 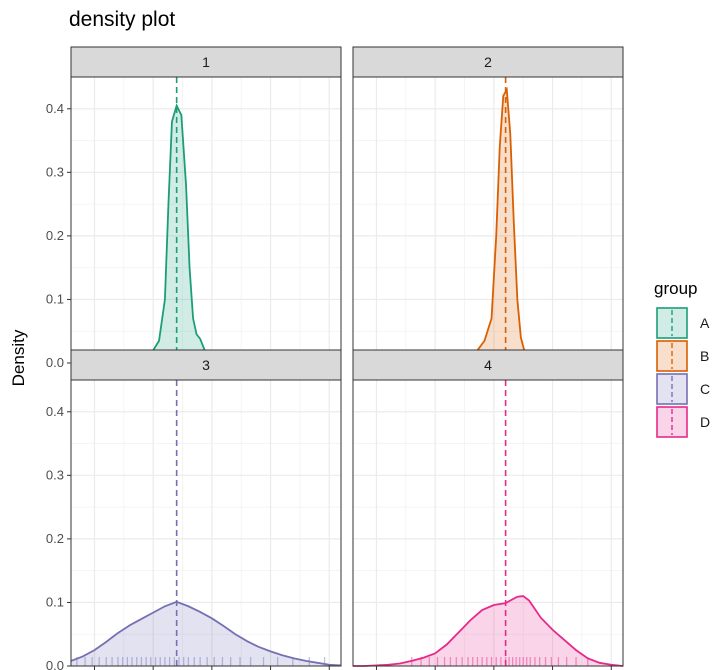 What do you see at coordinates (704, 356) in the screenshot?
I see `legend-label: B` at bounding box center [704, 356].